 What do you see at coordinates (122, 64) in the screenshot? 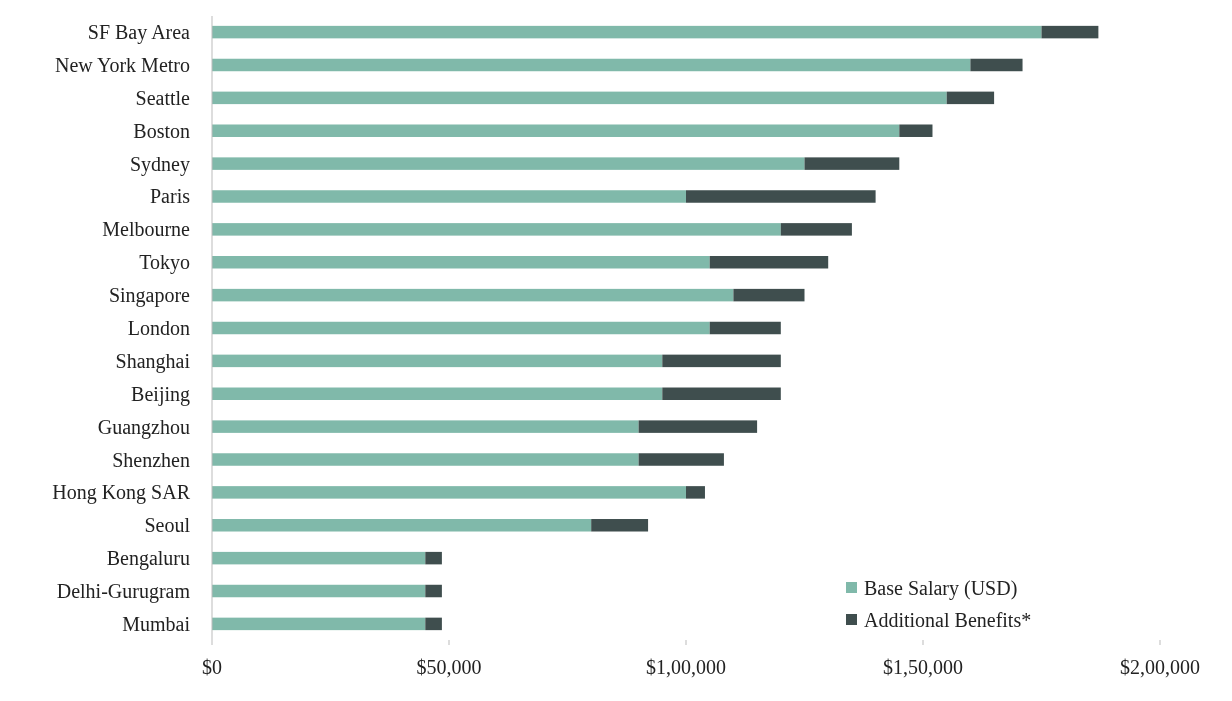
I see `y-tick-label: New York Metro` at bounding box center [122, 64].